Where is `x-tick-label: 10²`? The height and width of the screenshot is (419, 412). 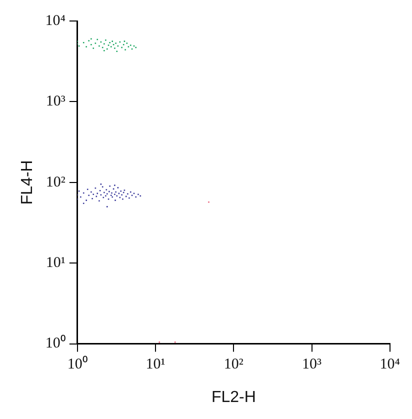 x-tick-label: 10² is located at coordinates (234, 364).